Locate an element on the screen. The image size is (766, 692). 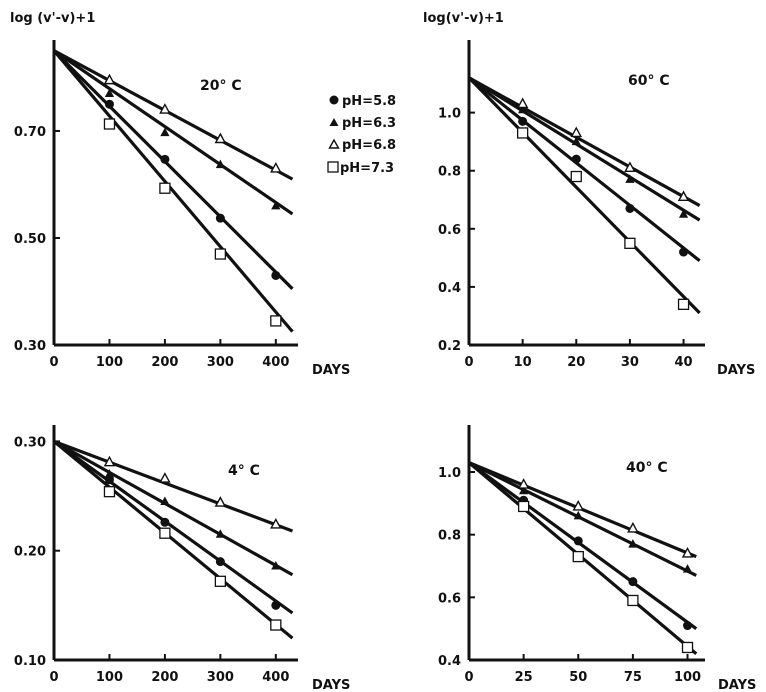
panel-40c-xlabel: DAYS is located at coordinates (737, 685).